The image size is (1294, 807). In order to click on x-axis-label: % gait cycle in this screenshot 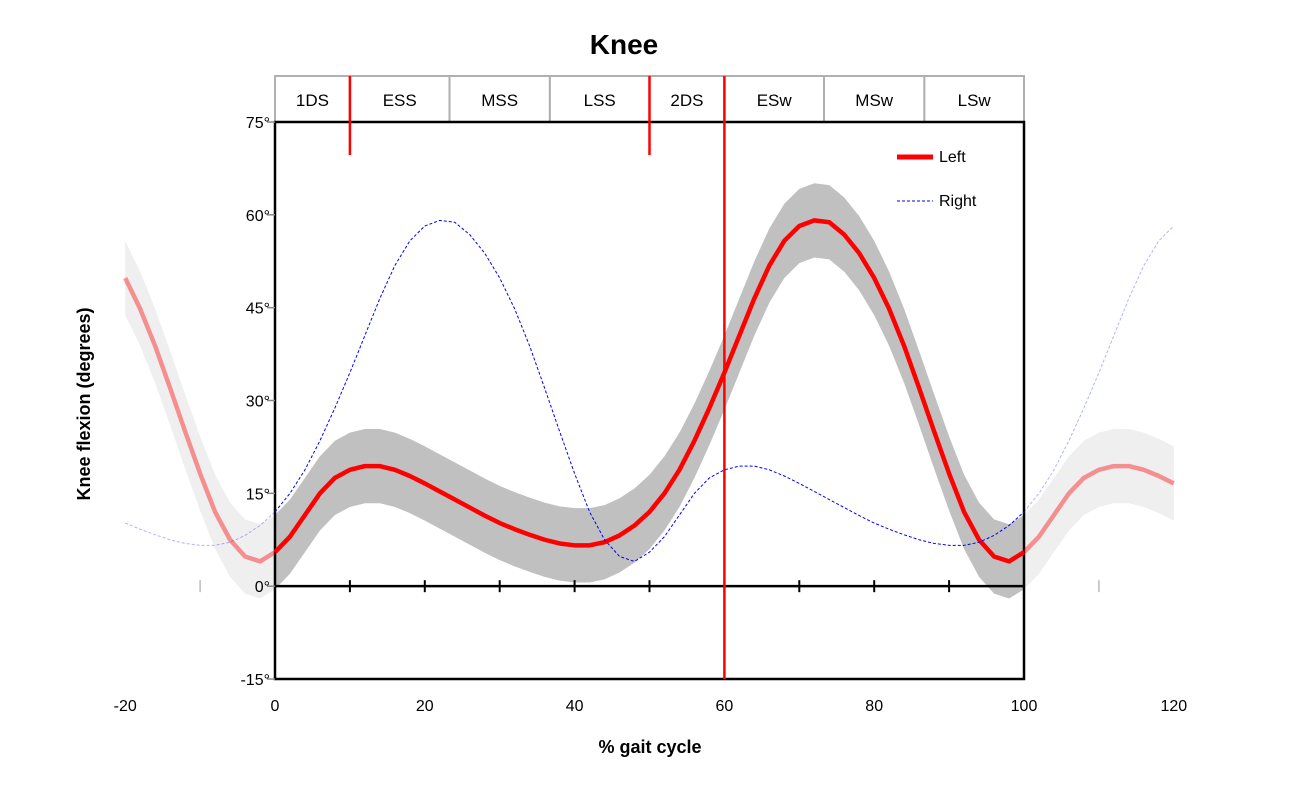, I will do `click(649, 747)`.